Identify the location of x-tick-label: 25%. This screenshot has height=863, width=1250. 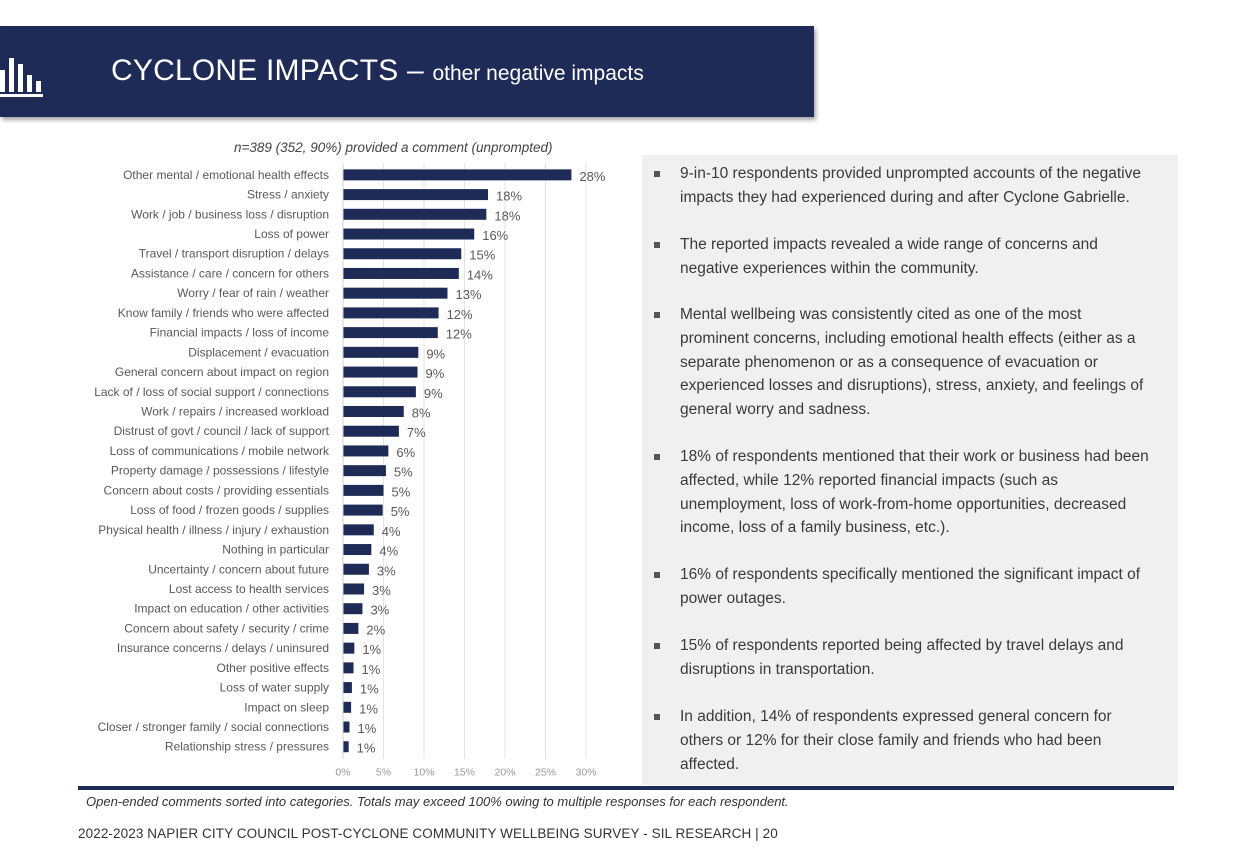
(545, 773).